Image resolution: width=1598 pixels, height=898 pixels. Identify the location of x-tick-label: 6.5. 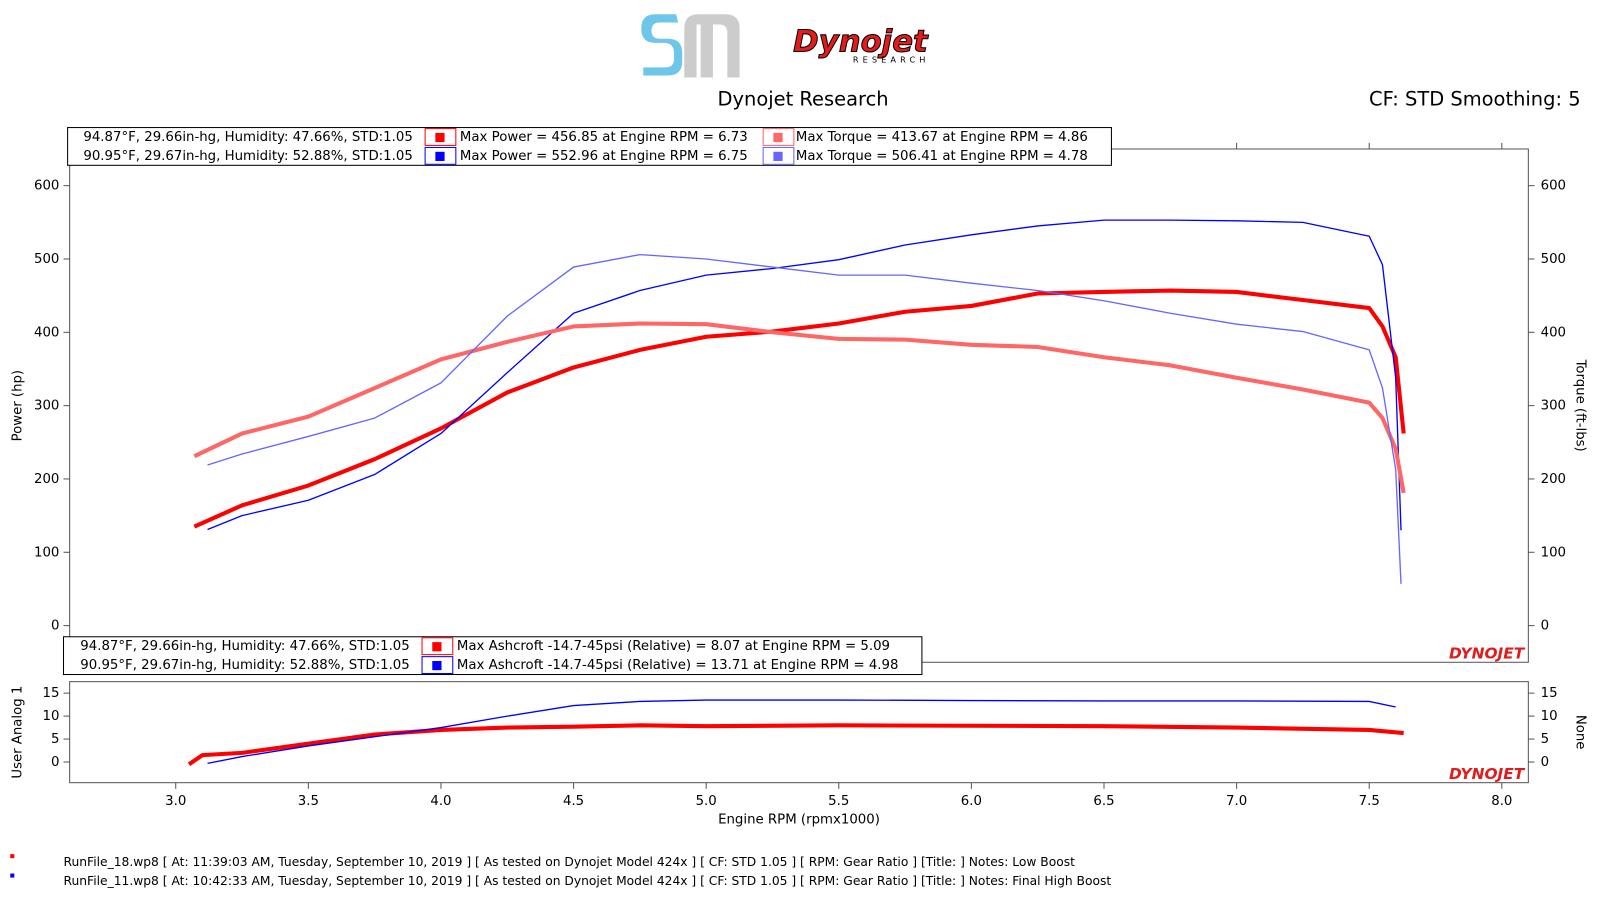
(1103, 801).